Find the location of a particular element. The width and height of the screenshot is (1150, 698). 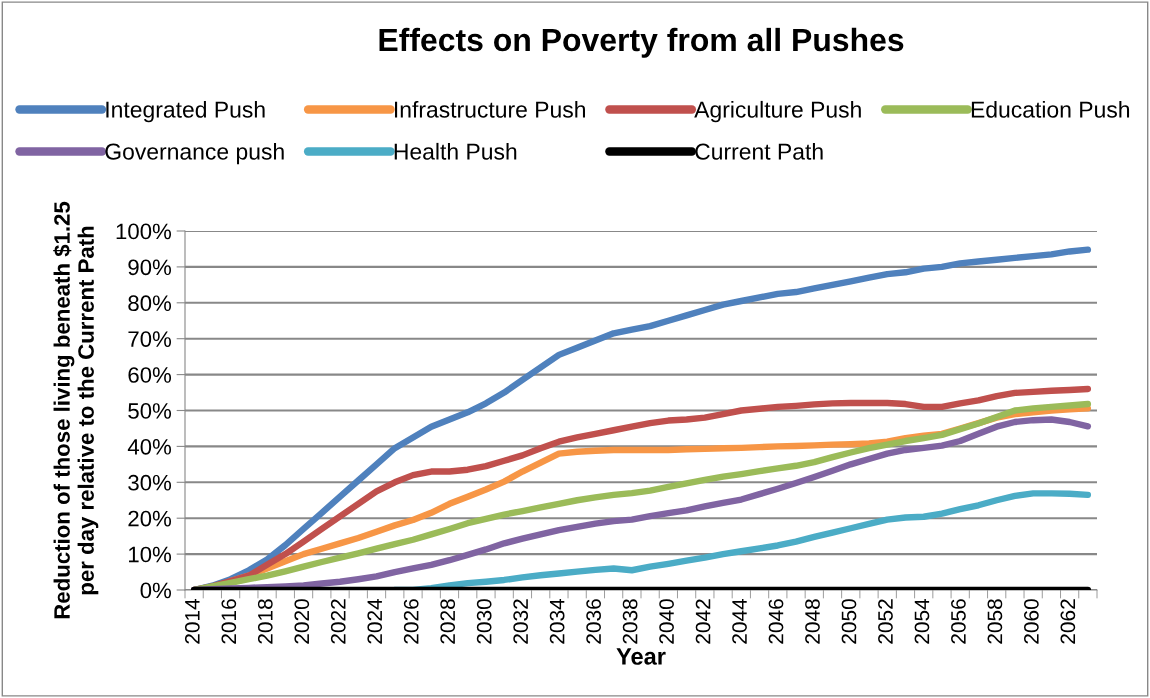

x-tick-label: 2046 is located at coordinates (776, 621).